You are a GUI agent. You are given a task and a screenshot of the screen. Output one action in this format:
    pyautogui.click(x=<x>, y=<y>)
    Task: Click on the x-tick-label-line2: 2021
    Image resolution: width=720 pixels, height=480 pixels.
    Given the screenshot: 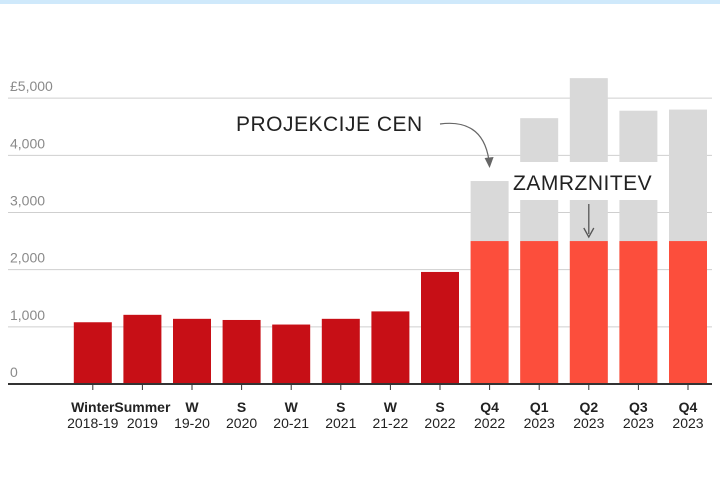 What is the action you would take?
    pyautogui.click(x=340, y=423)
    